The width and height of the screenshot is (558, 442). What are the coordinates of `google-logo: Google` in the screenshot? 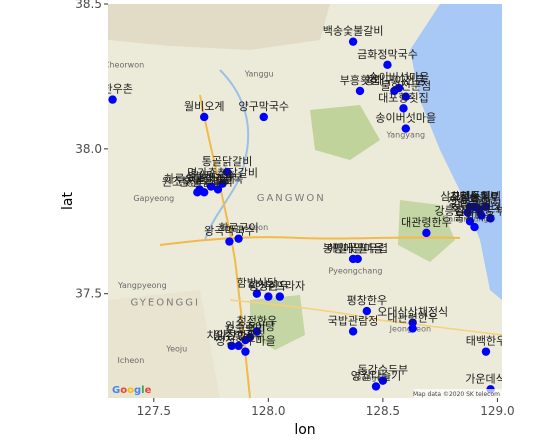 It's located at (132, 390).